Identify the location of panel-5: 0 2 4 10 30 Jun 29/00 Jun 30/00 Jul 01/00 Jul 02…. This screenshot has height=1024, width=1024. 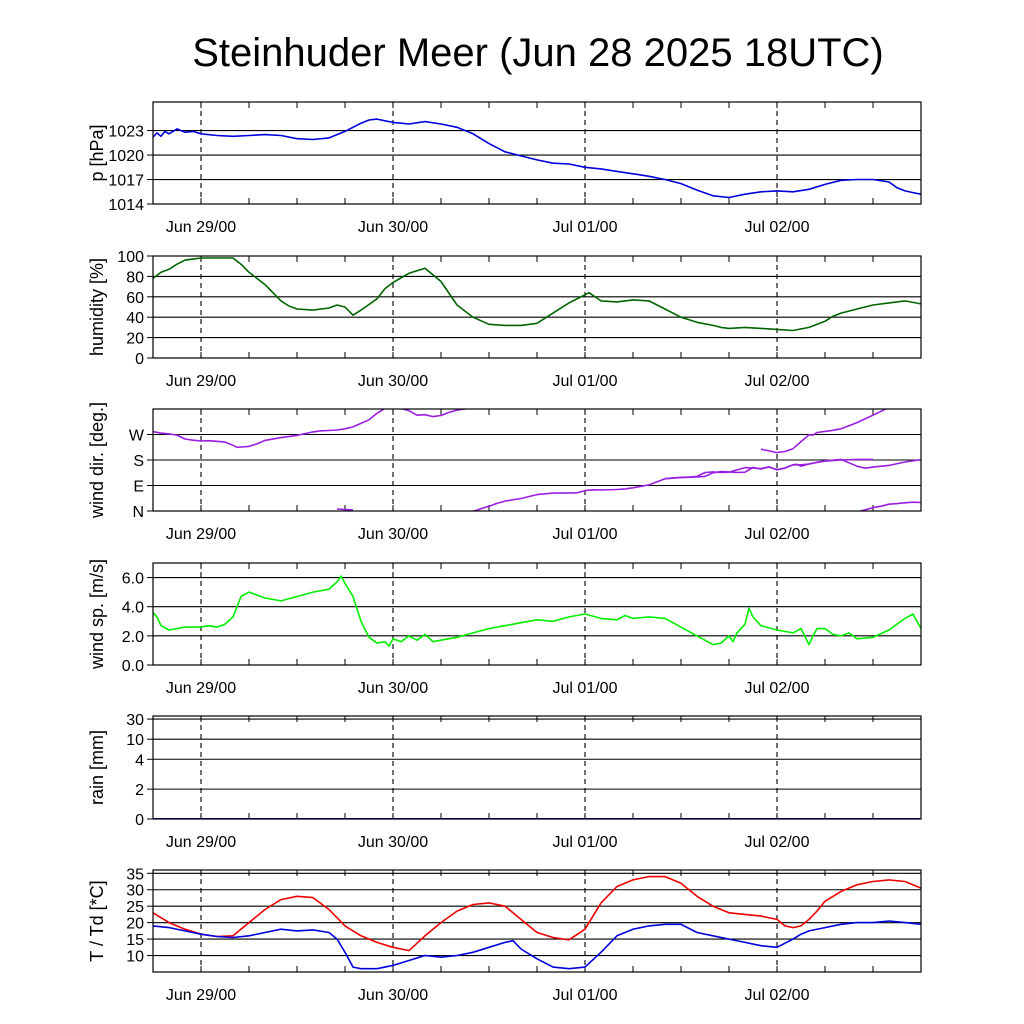
(504, 781).